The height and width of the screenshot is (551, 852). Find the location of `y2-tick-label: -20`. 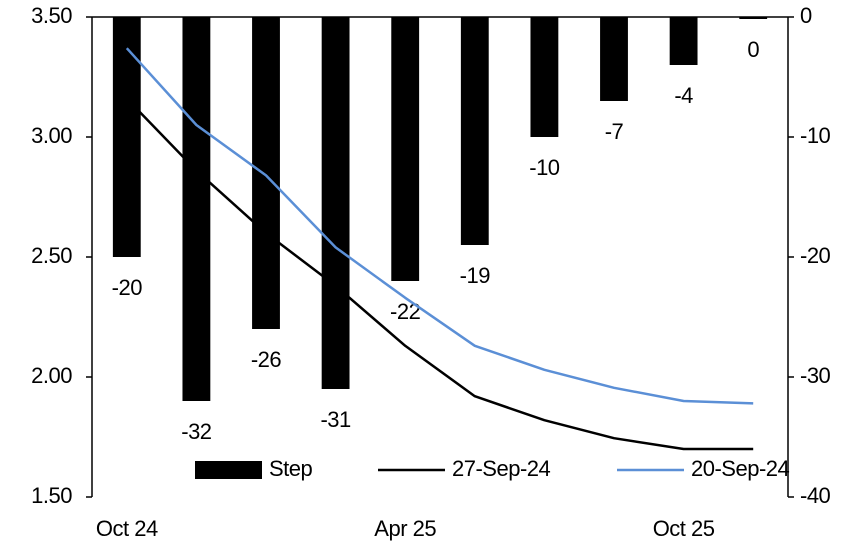

y2-tick-label: -20 is located at coordinates (815, 255).